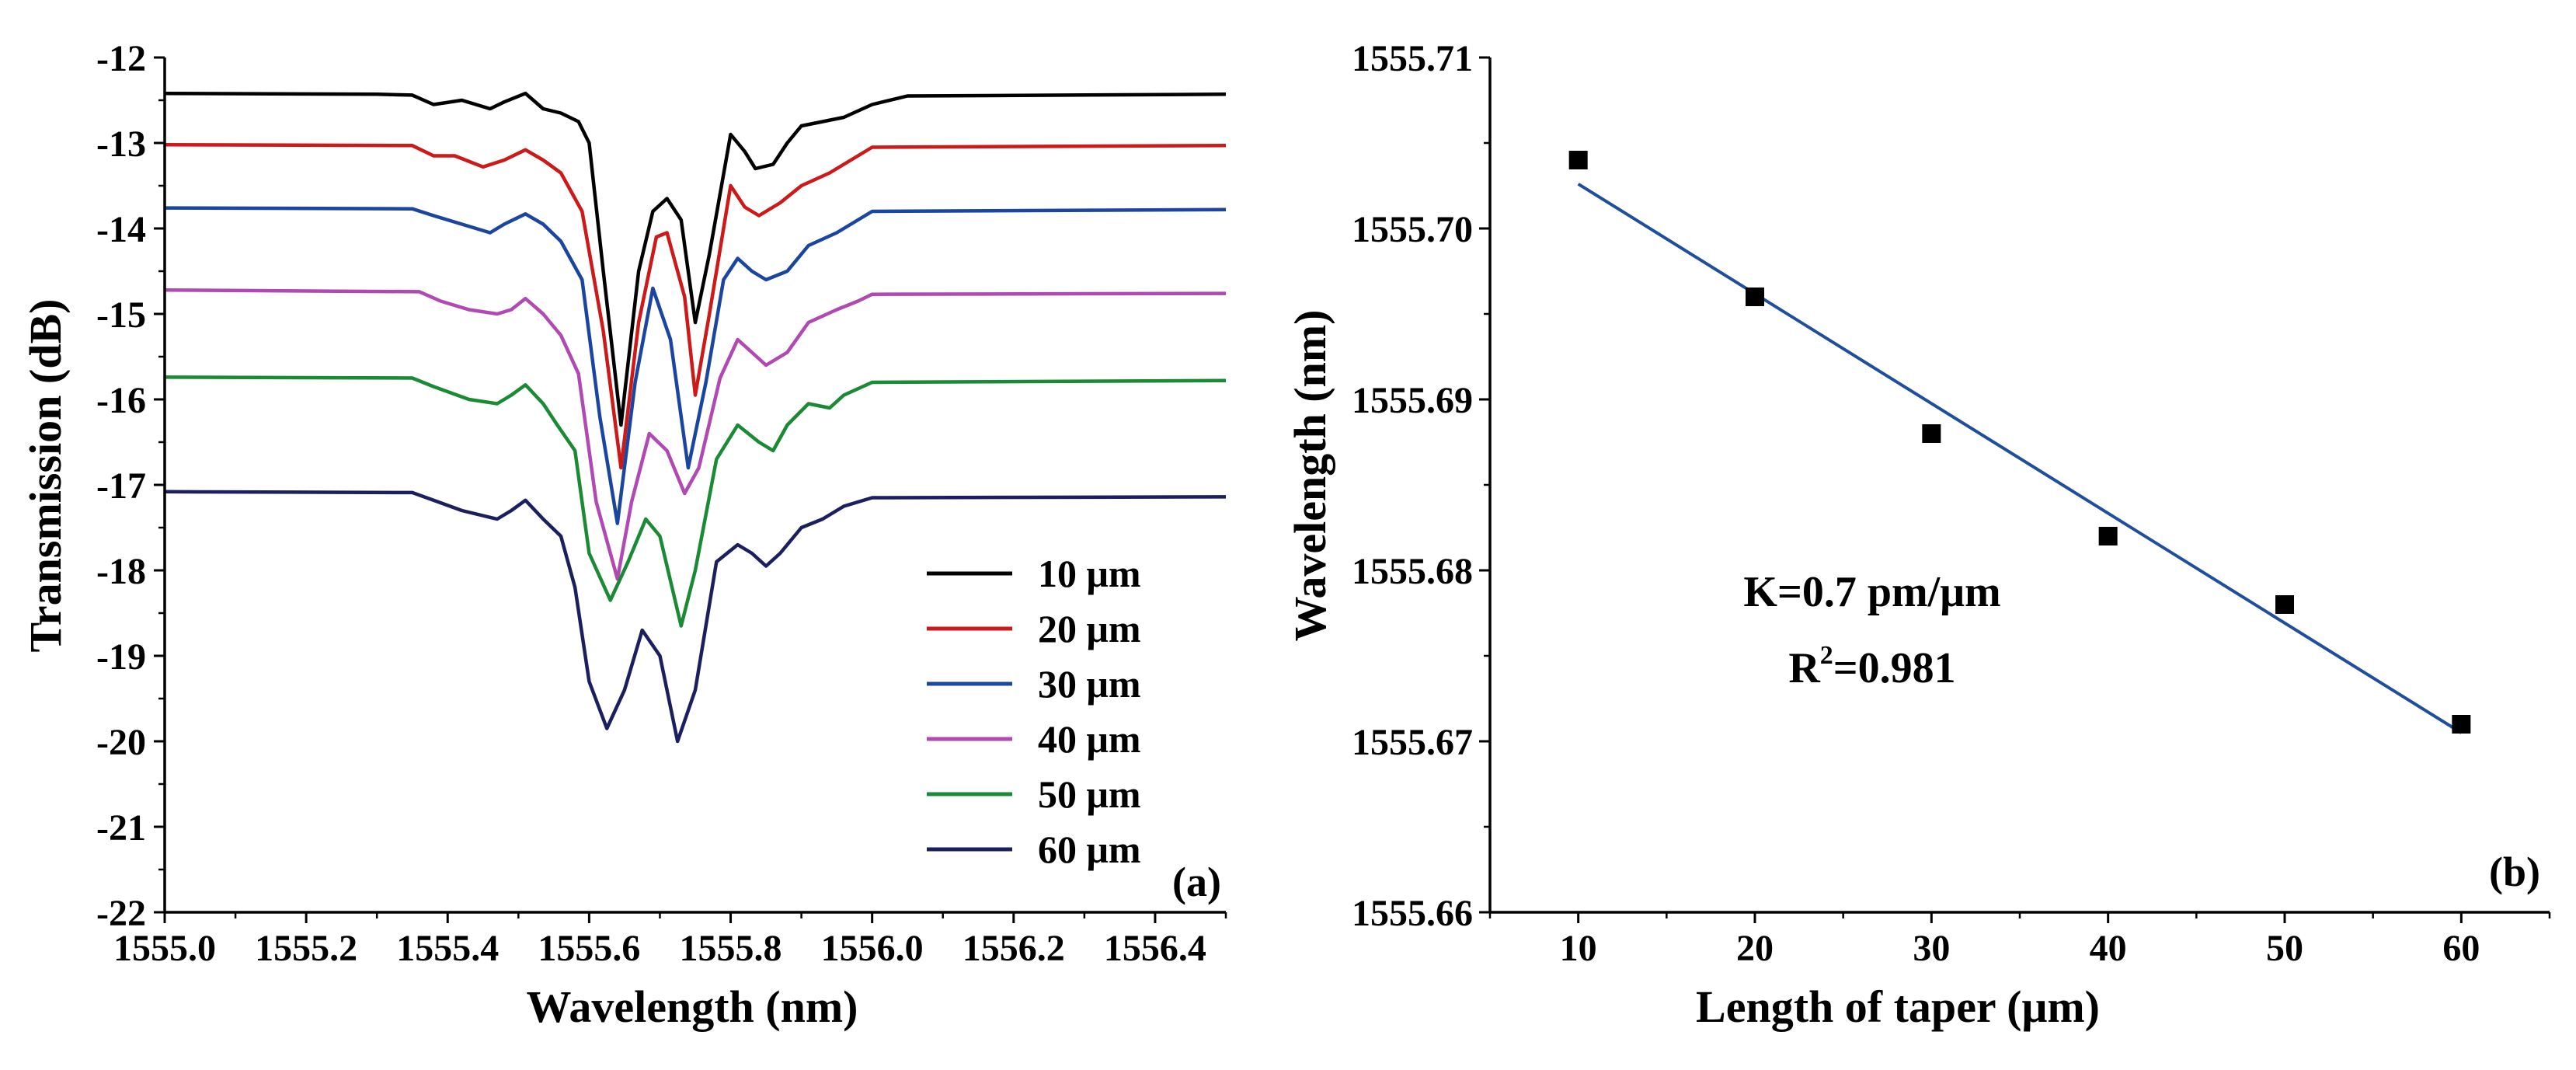  I want to click on legend-label-2: 20 μm, so click(1089, 629).